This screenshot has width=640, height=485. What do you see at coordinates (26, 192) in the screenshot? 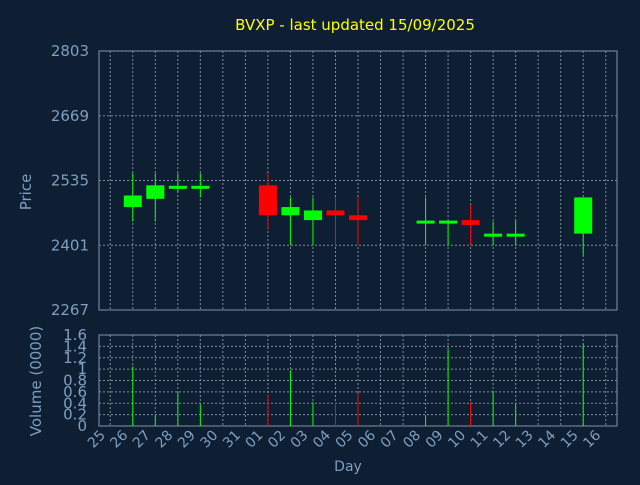
I see `price-axis-label: Price` at bounding box center [26, 192].